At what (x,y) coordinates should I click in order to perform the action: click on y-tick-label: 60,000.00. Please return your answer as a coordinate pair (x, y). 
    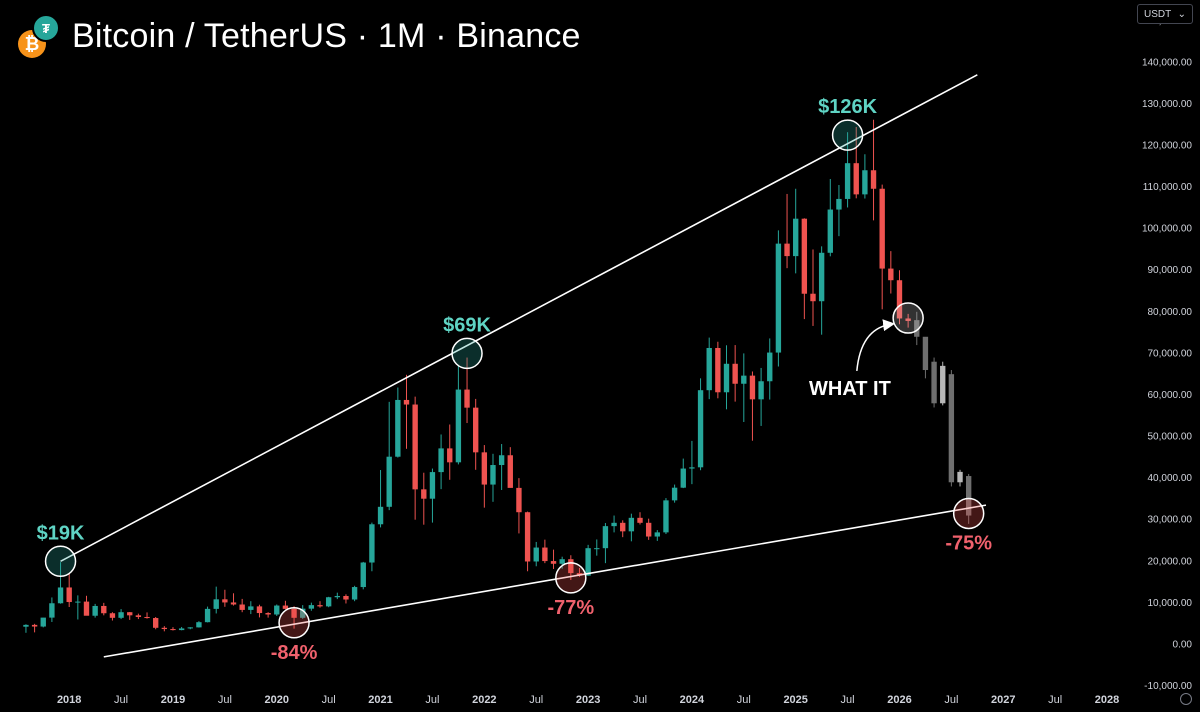
    Looking at the image, I should click on (1170, 395).